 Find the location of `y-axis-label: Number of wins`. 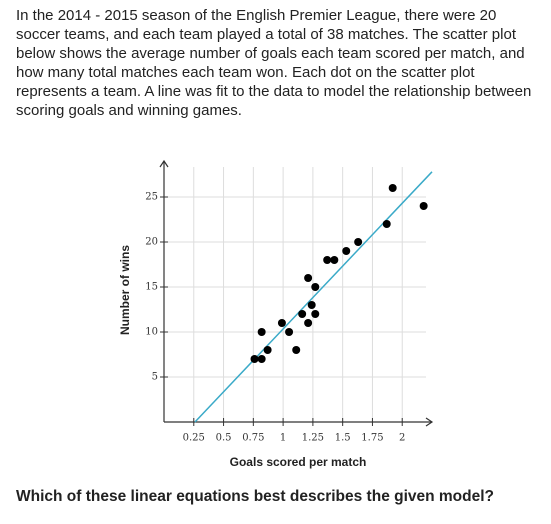

y-axis-label: Number of wins is located at coordinates (125, 290).